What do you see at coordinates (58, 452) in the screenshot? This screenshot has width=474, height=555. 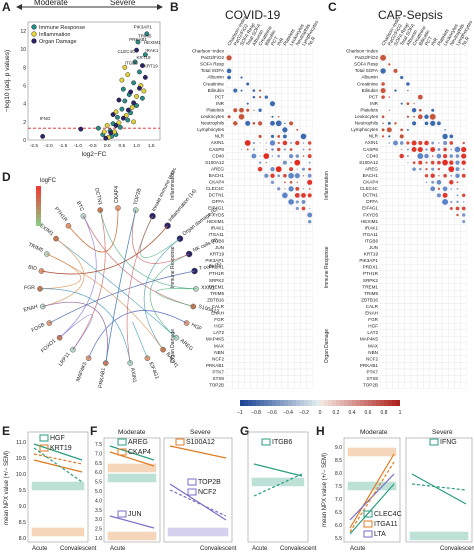 I see `series-line` at bounding box center [58, 452].